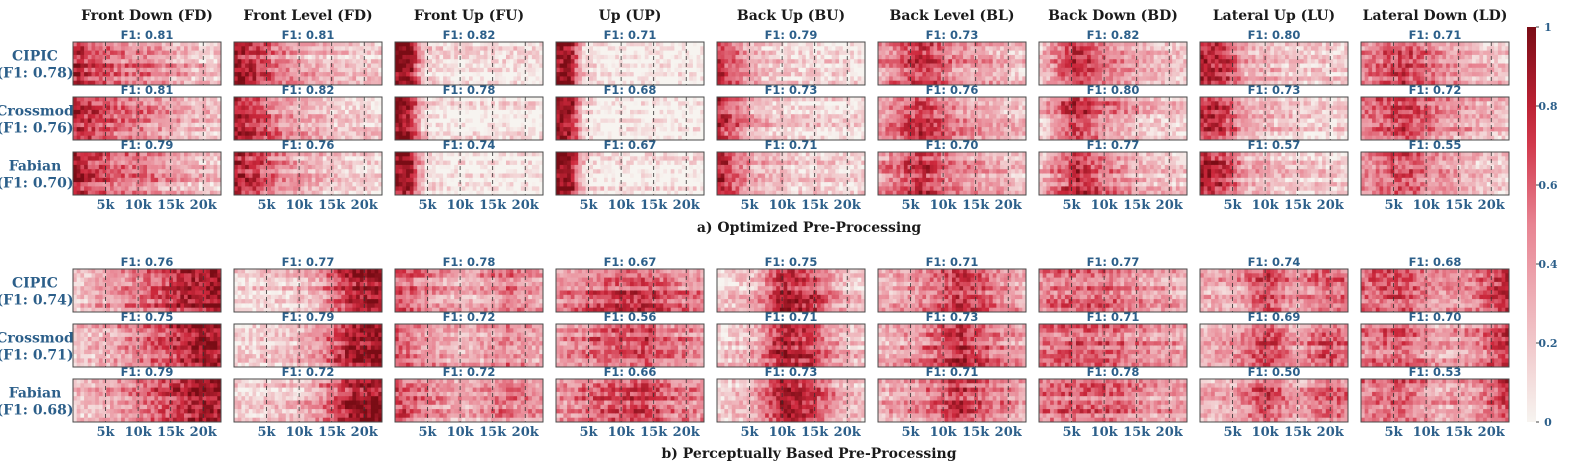 The image size is (1578, 472). What do you see at coordinates (308, 119) in the screenshot?
I see `heatmap-panel` at bounding box center [308, 119].